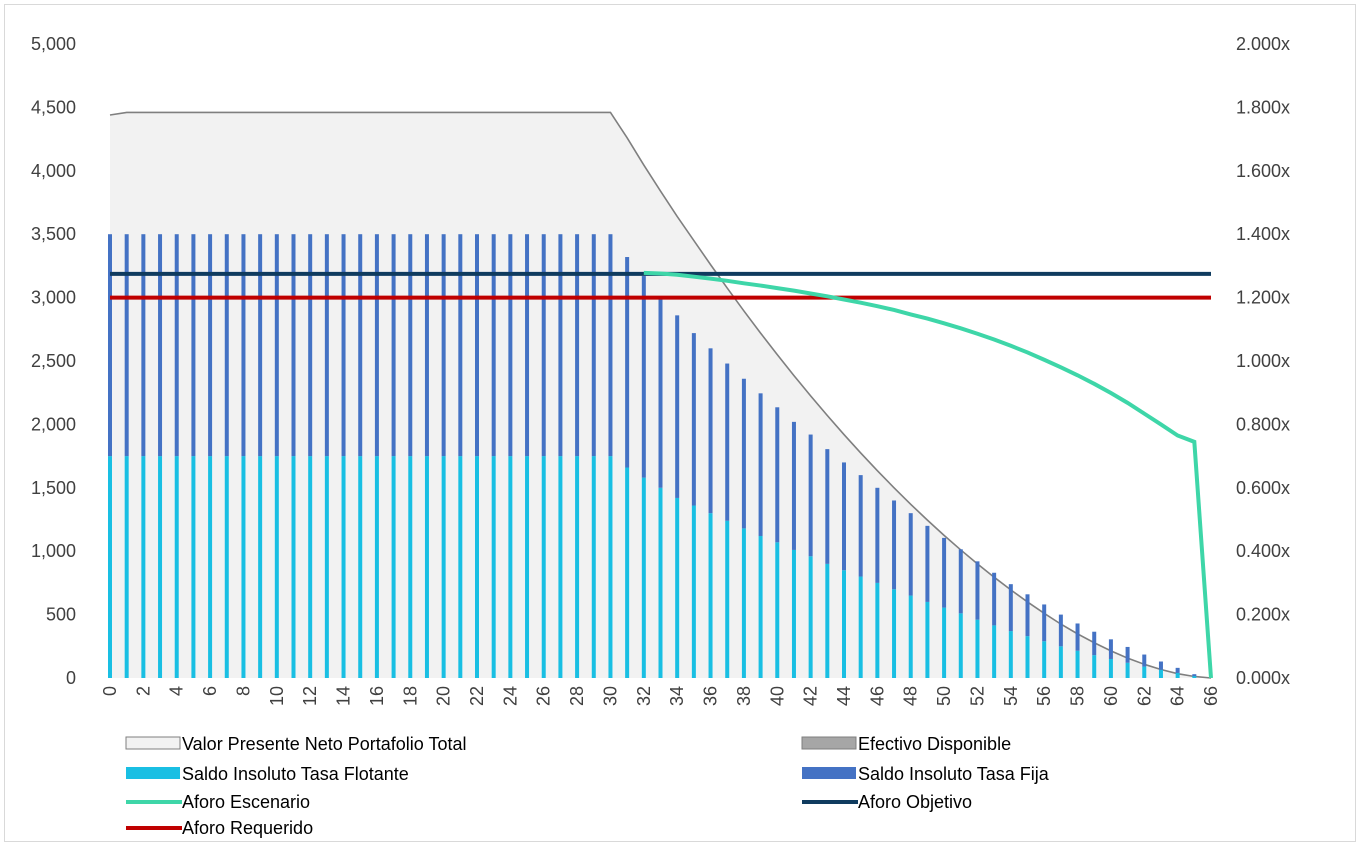  What do you see at coordinates (53, 107) in the screenshot?
I see `y-left-tick-label: 4,500` at bounding box center [53, 107].